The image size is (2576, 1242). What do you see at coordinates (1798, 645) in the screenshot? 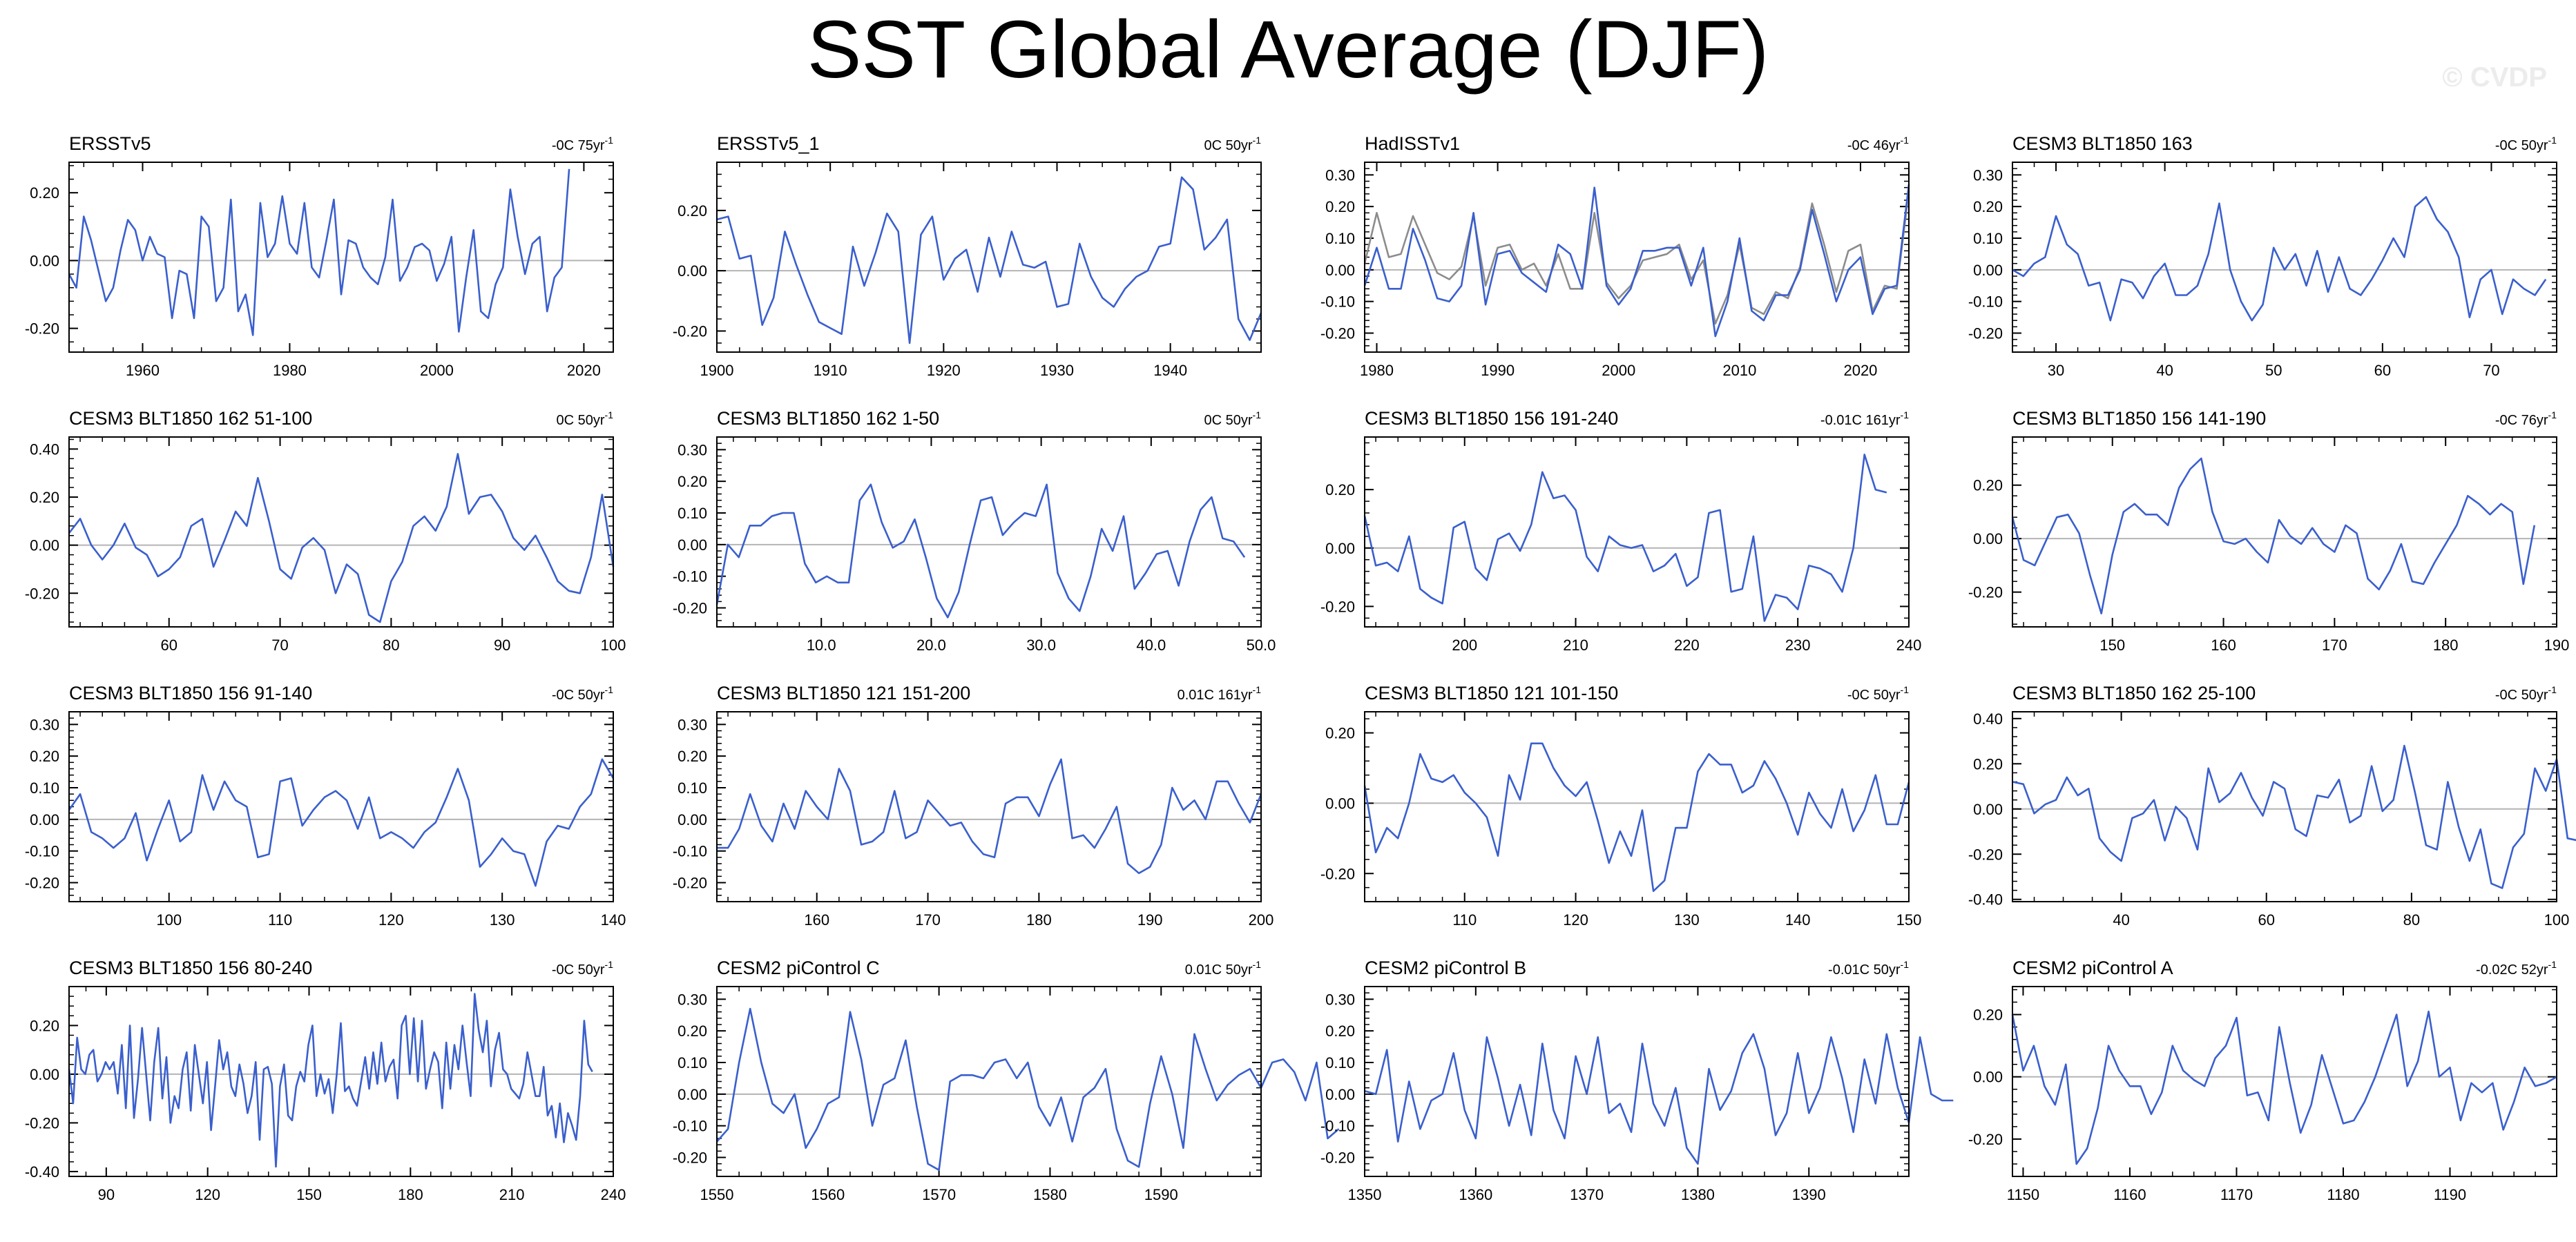
I see `x-tick-label: 230` at bounding box center [1798, 645].